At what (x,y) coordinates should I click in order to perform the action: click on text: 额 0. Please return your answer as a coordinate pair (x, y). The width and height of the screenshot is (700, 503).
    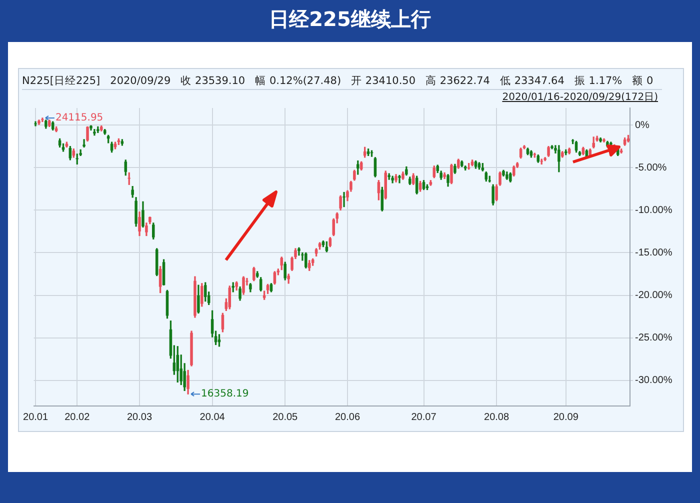
    Looking at the image, I should click on (643, 81).